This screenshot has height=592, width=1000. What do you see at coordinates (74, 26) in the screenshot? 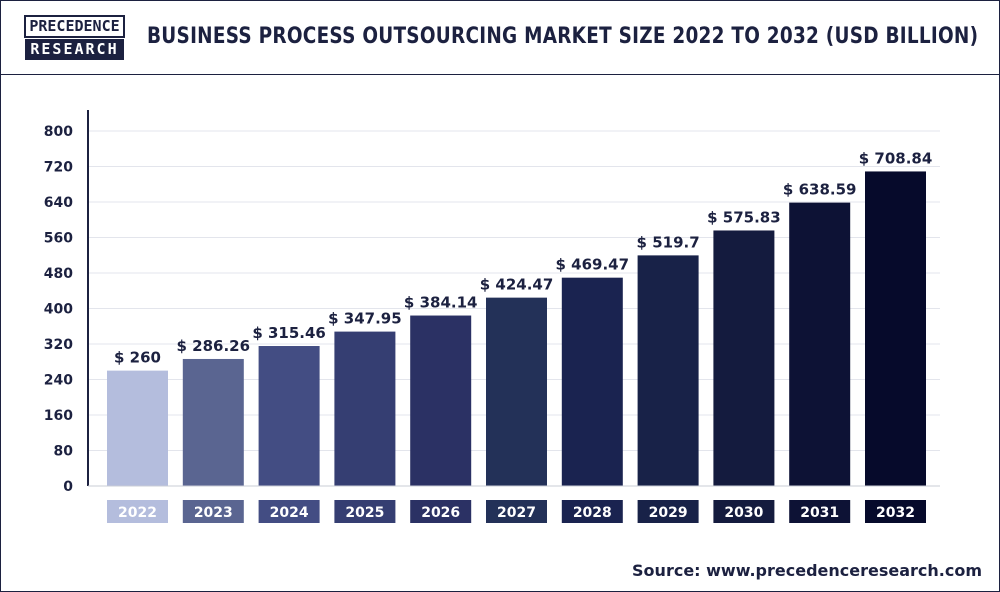
I see `logo-line-1: PRECEDENCE` at bounding box center [74, 26].